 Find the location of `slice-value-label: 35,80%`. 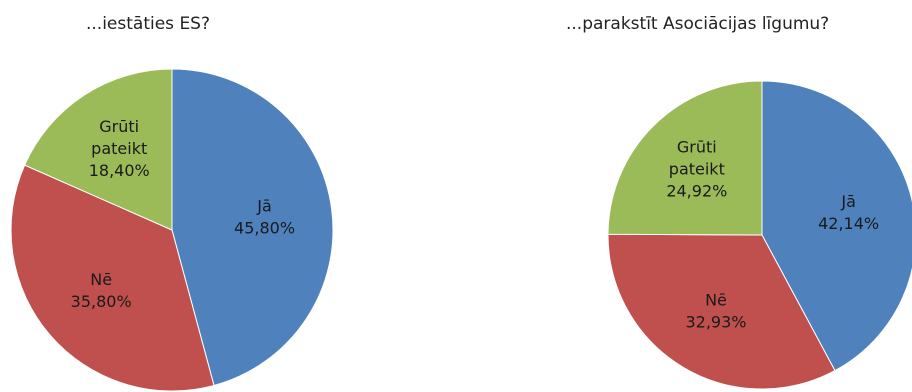

slice-value-label: 35,80% is located at coordinates (101, 301).